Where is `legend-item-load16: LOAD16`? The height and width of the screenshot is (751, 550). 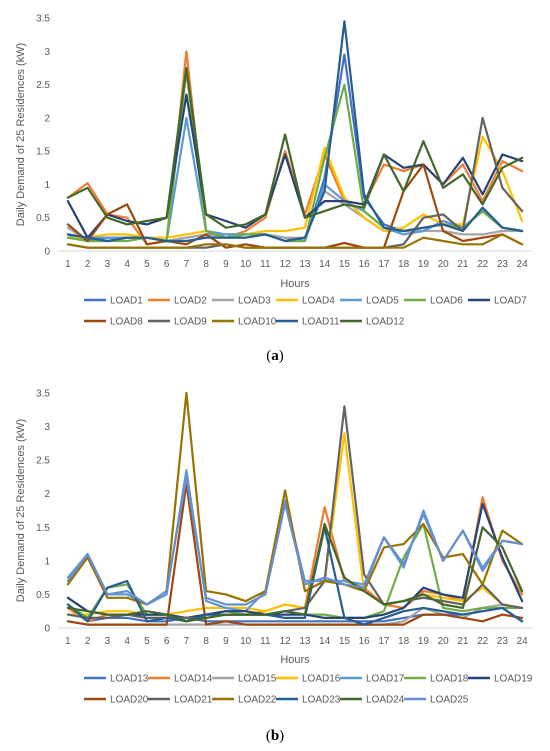
legend-item-load16: LOAD16 is located at coordinates (308, 679).